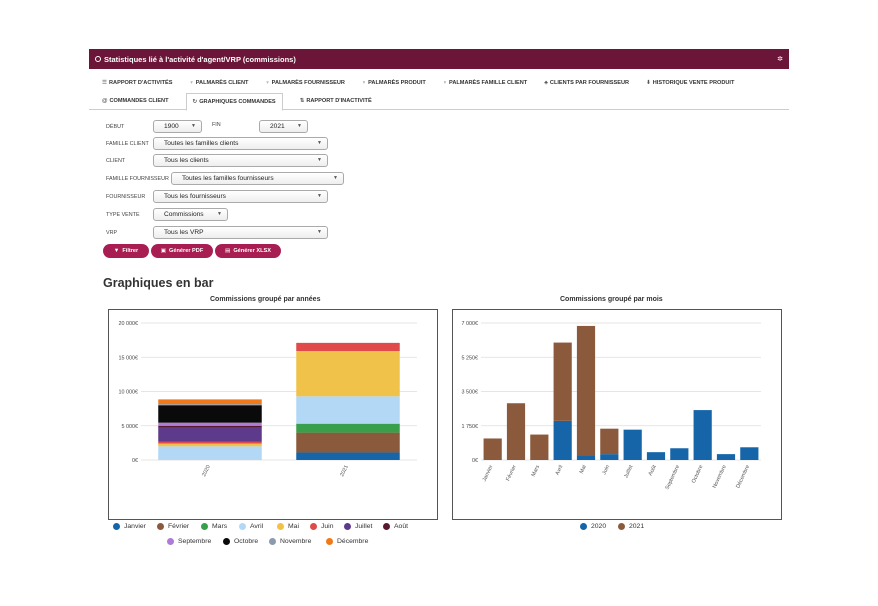 The image size is (878, 606). I want to click on tab-label: PALMARÈS PRODUIT, so click(397, 83).